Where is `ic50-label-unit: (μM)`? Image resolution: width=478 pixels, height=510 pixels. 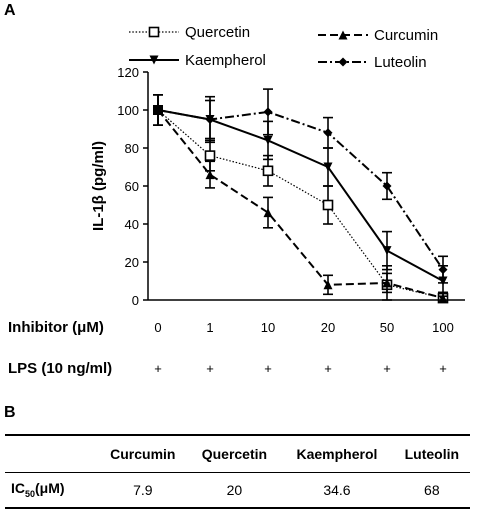
ic50-label-unit: (μM) is located at coordinates (50, 488).